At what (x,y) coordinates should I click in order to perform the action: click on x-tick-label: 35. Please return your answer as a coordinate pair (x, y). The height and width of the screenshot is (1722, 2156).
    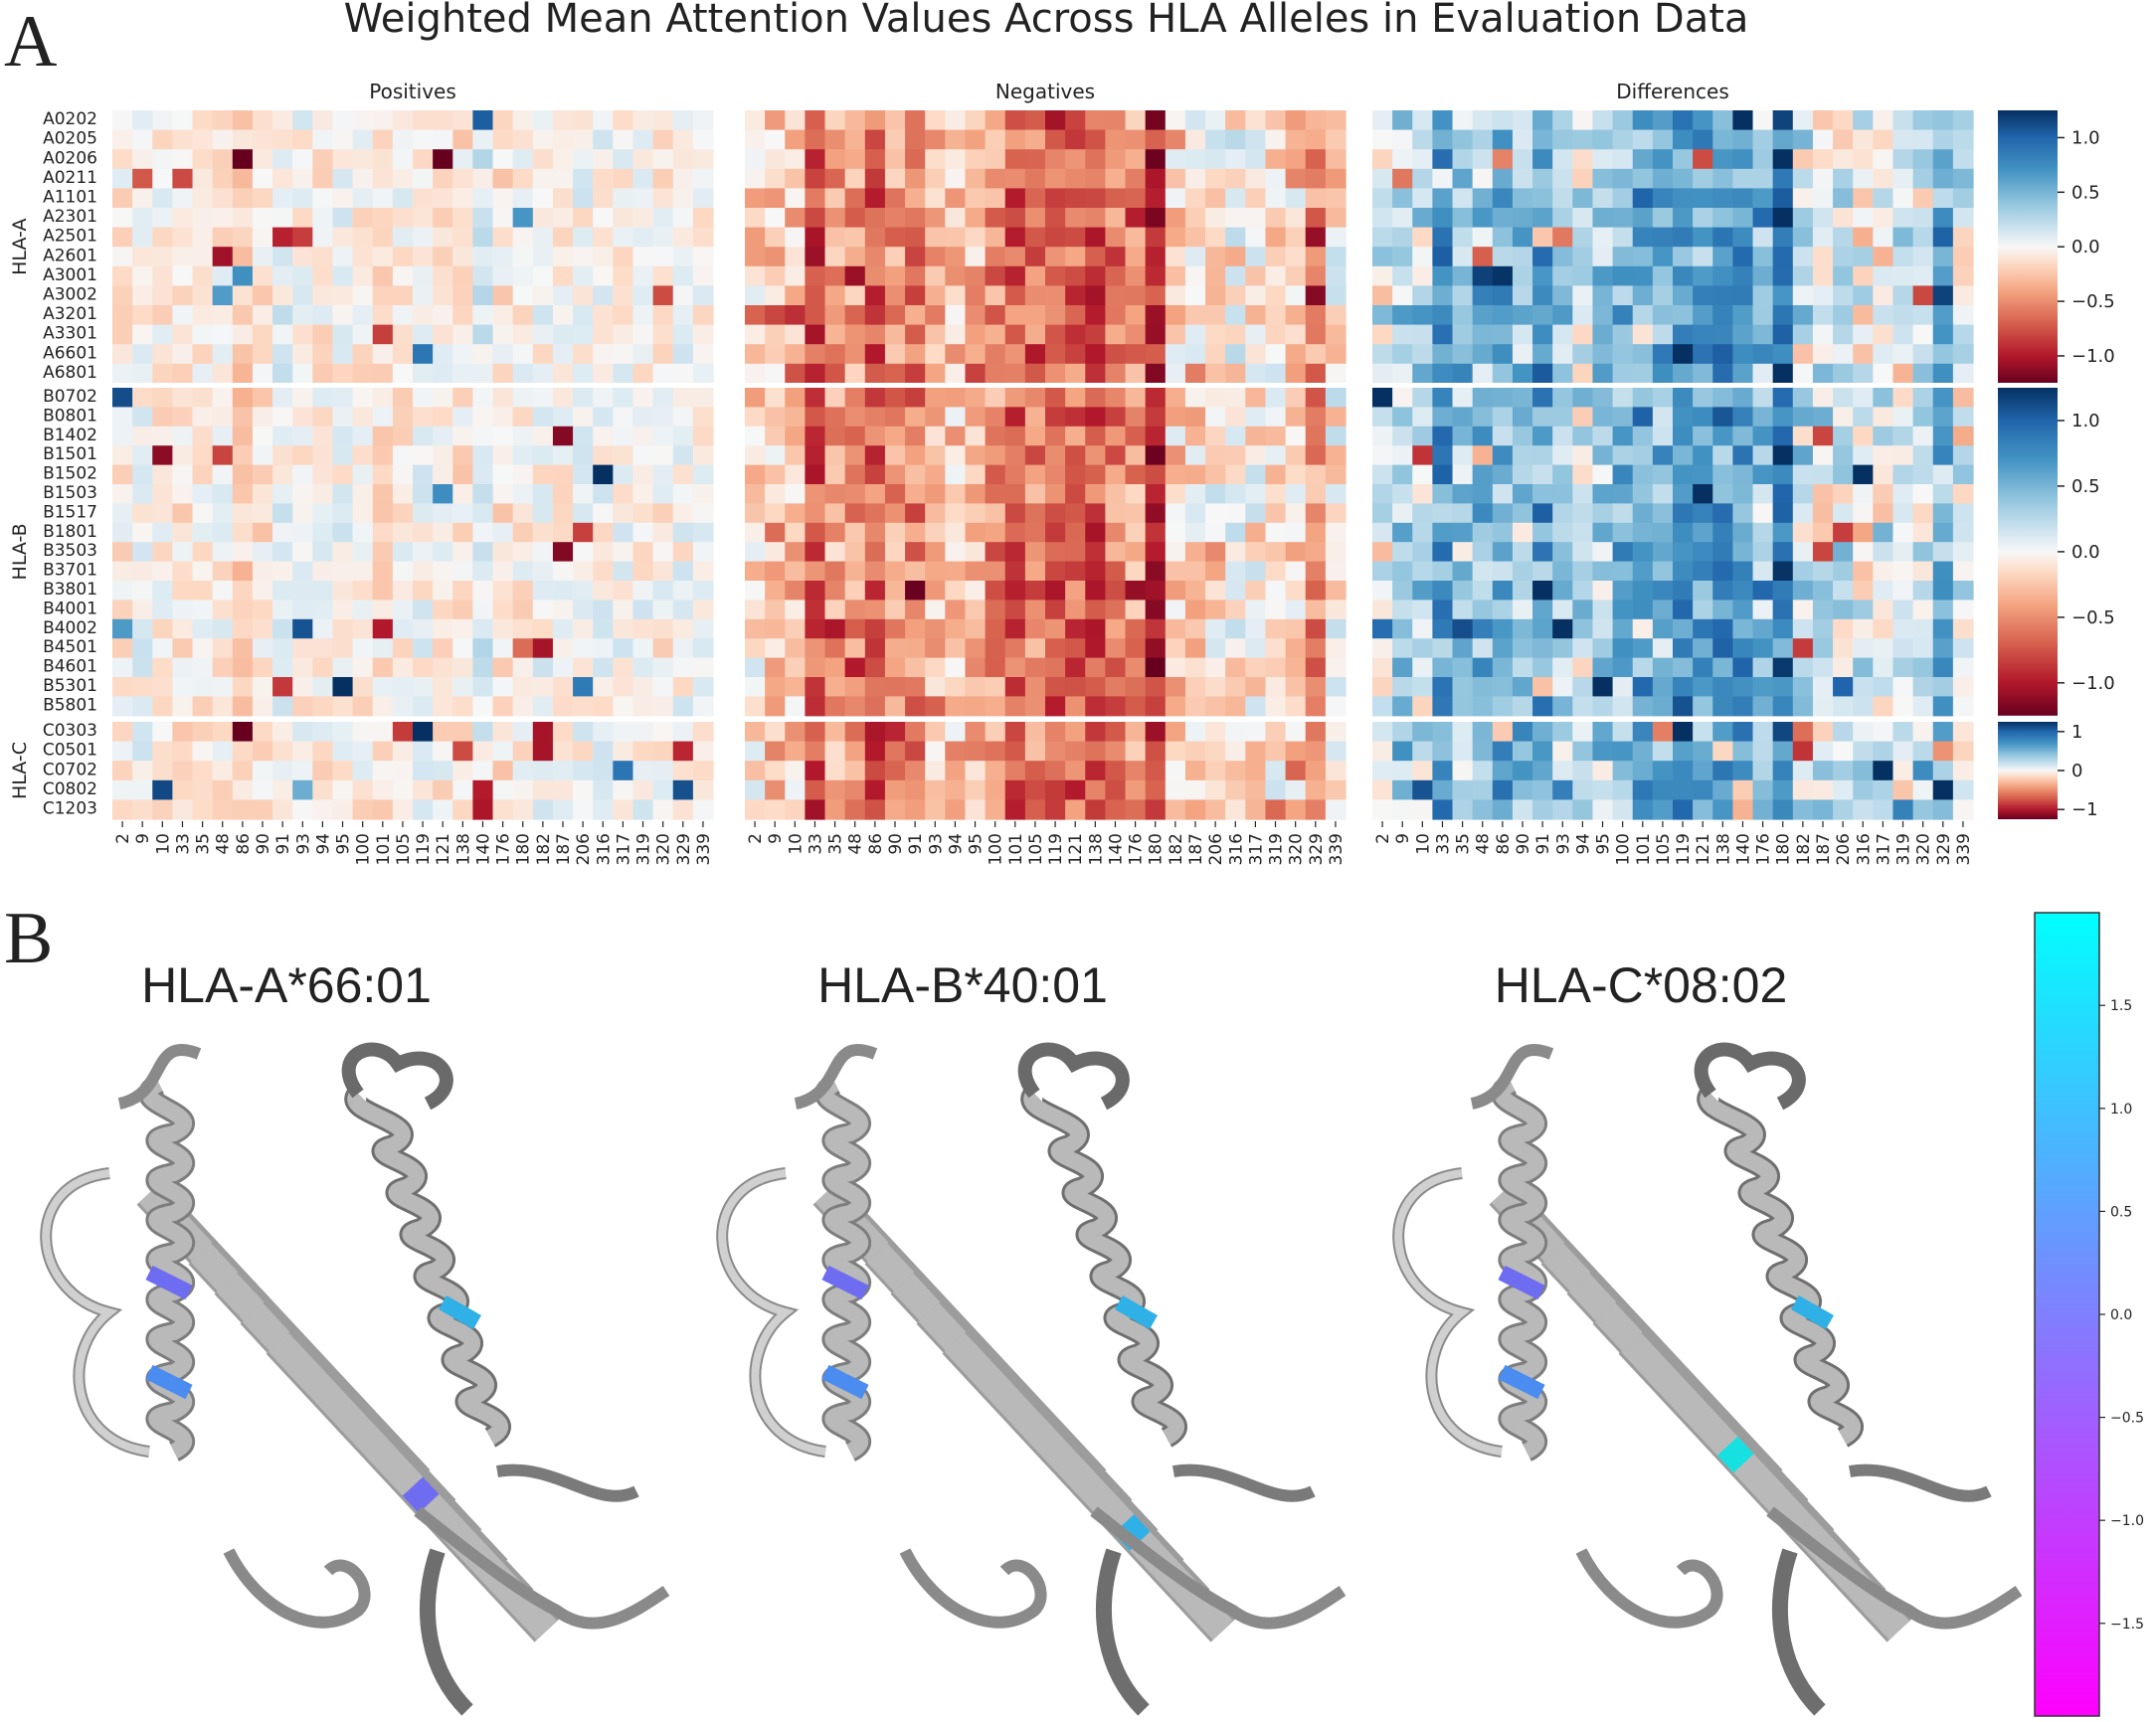
    Looking at the image, I should click on (1464, 844).